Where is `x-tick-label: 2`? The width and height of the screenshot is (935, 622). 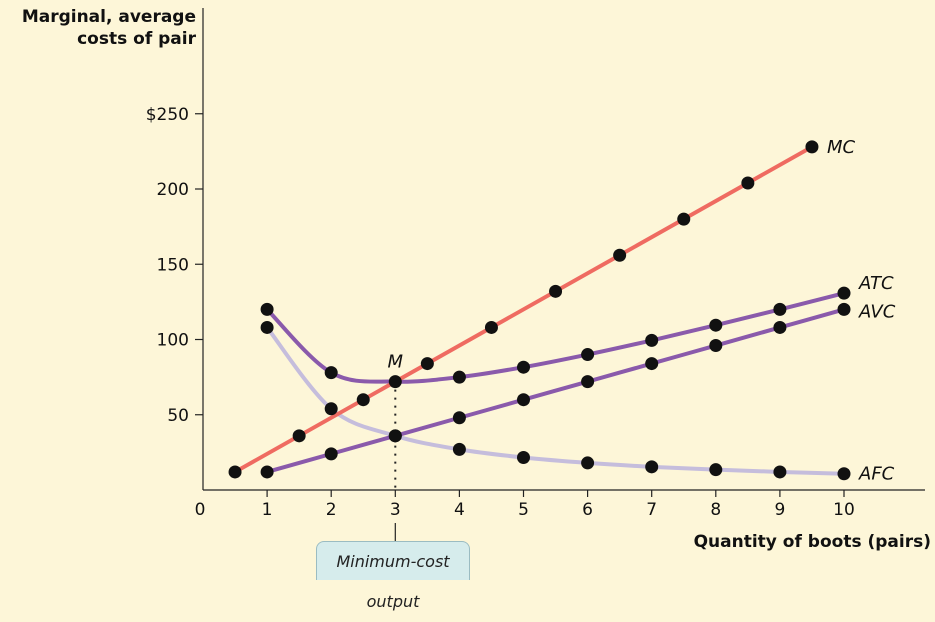
x-tick-label: 2 is located at coordinates (331, 510).